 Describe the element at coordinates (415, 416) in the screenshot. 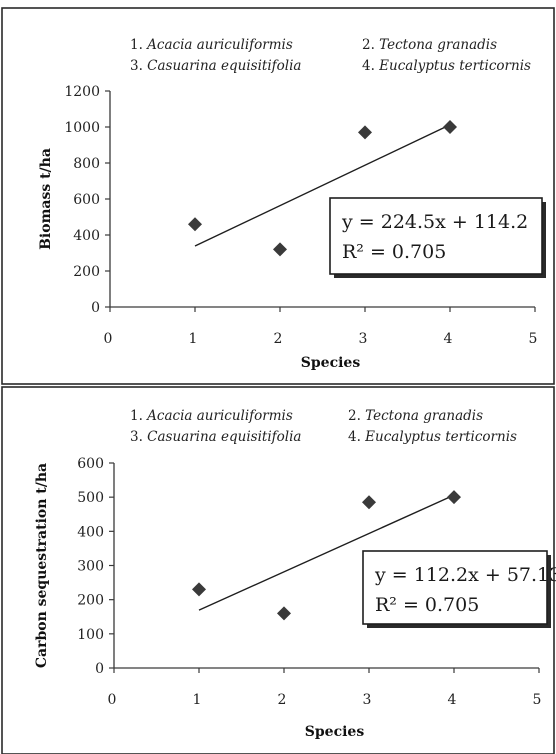

I see `chart2-legend-entry: 2. Tectona granadis` at that location.